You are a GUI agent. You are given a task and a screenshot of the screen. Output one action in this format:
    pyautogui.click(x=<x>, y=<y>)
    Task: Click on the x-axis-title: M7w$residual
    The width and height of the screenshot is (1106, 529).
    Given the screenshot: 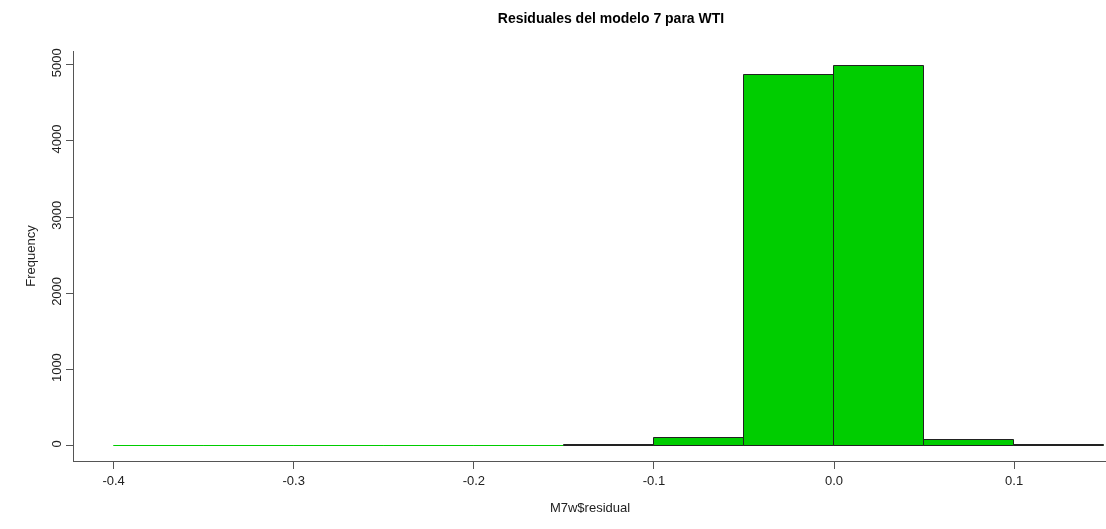 What is the action you would take?
    pyautogui.click(x=590, y=508)
    